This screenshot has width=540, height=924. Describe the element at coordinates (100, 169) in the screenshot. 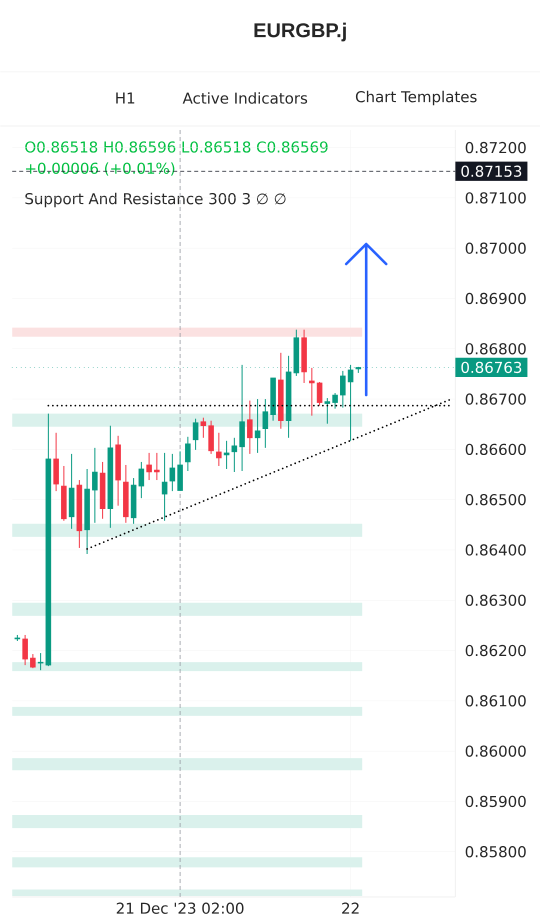

I see `annotation: +0.00006 (+0.01%)` at that location.